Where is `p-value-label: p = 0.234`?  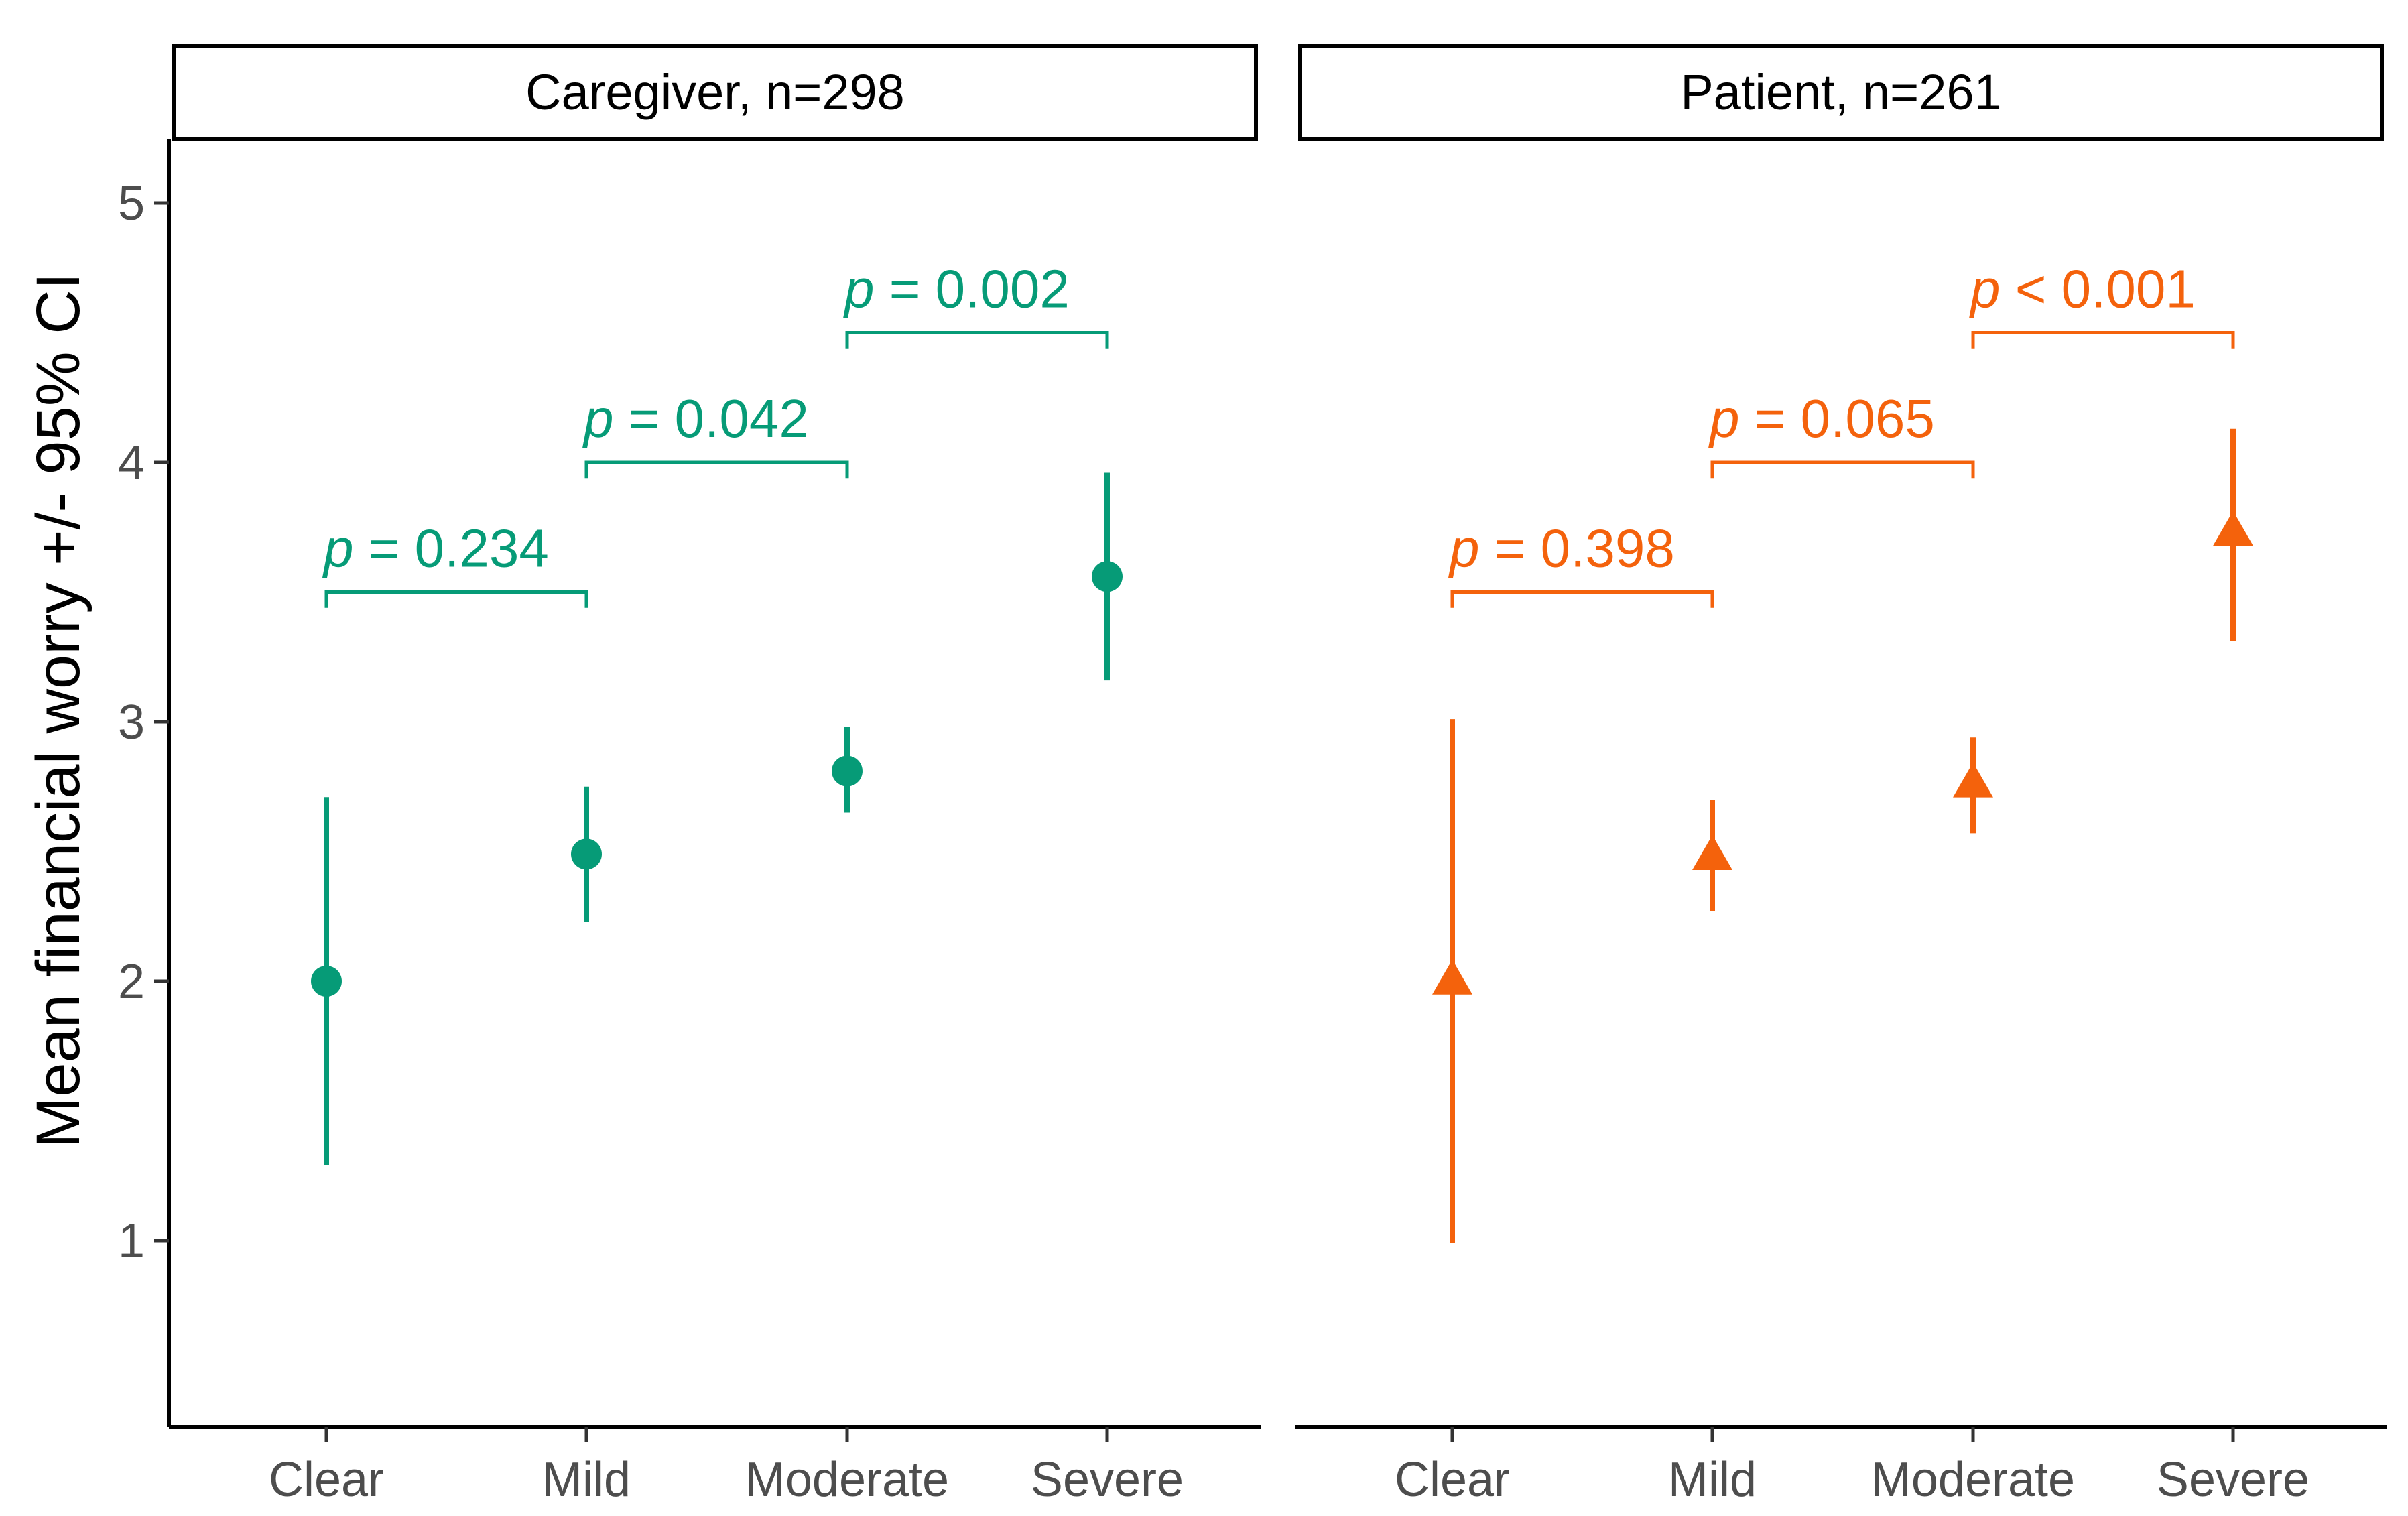
p-value-label: p = 0.234 is located at coordinates (435, 548).